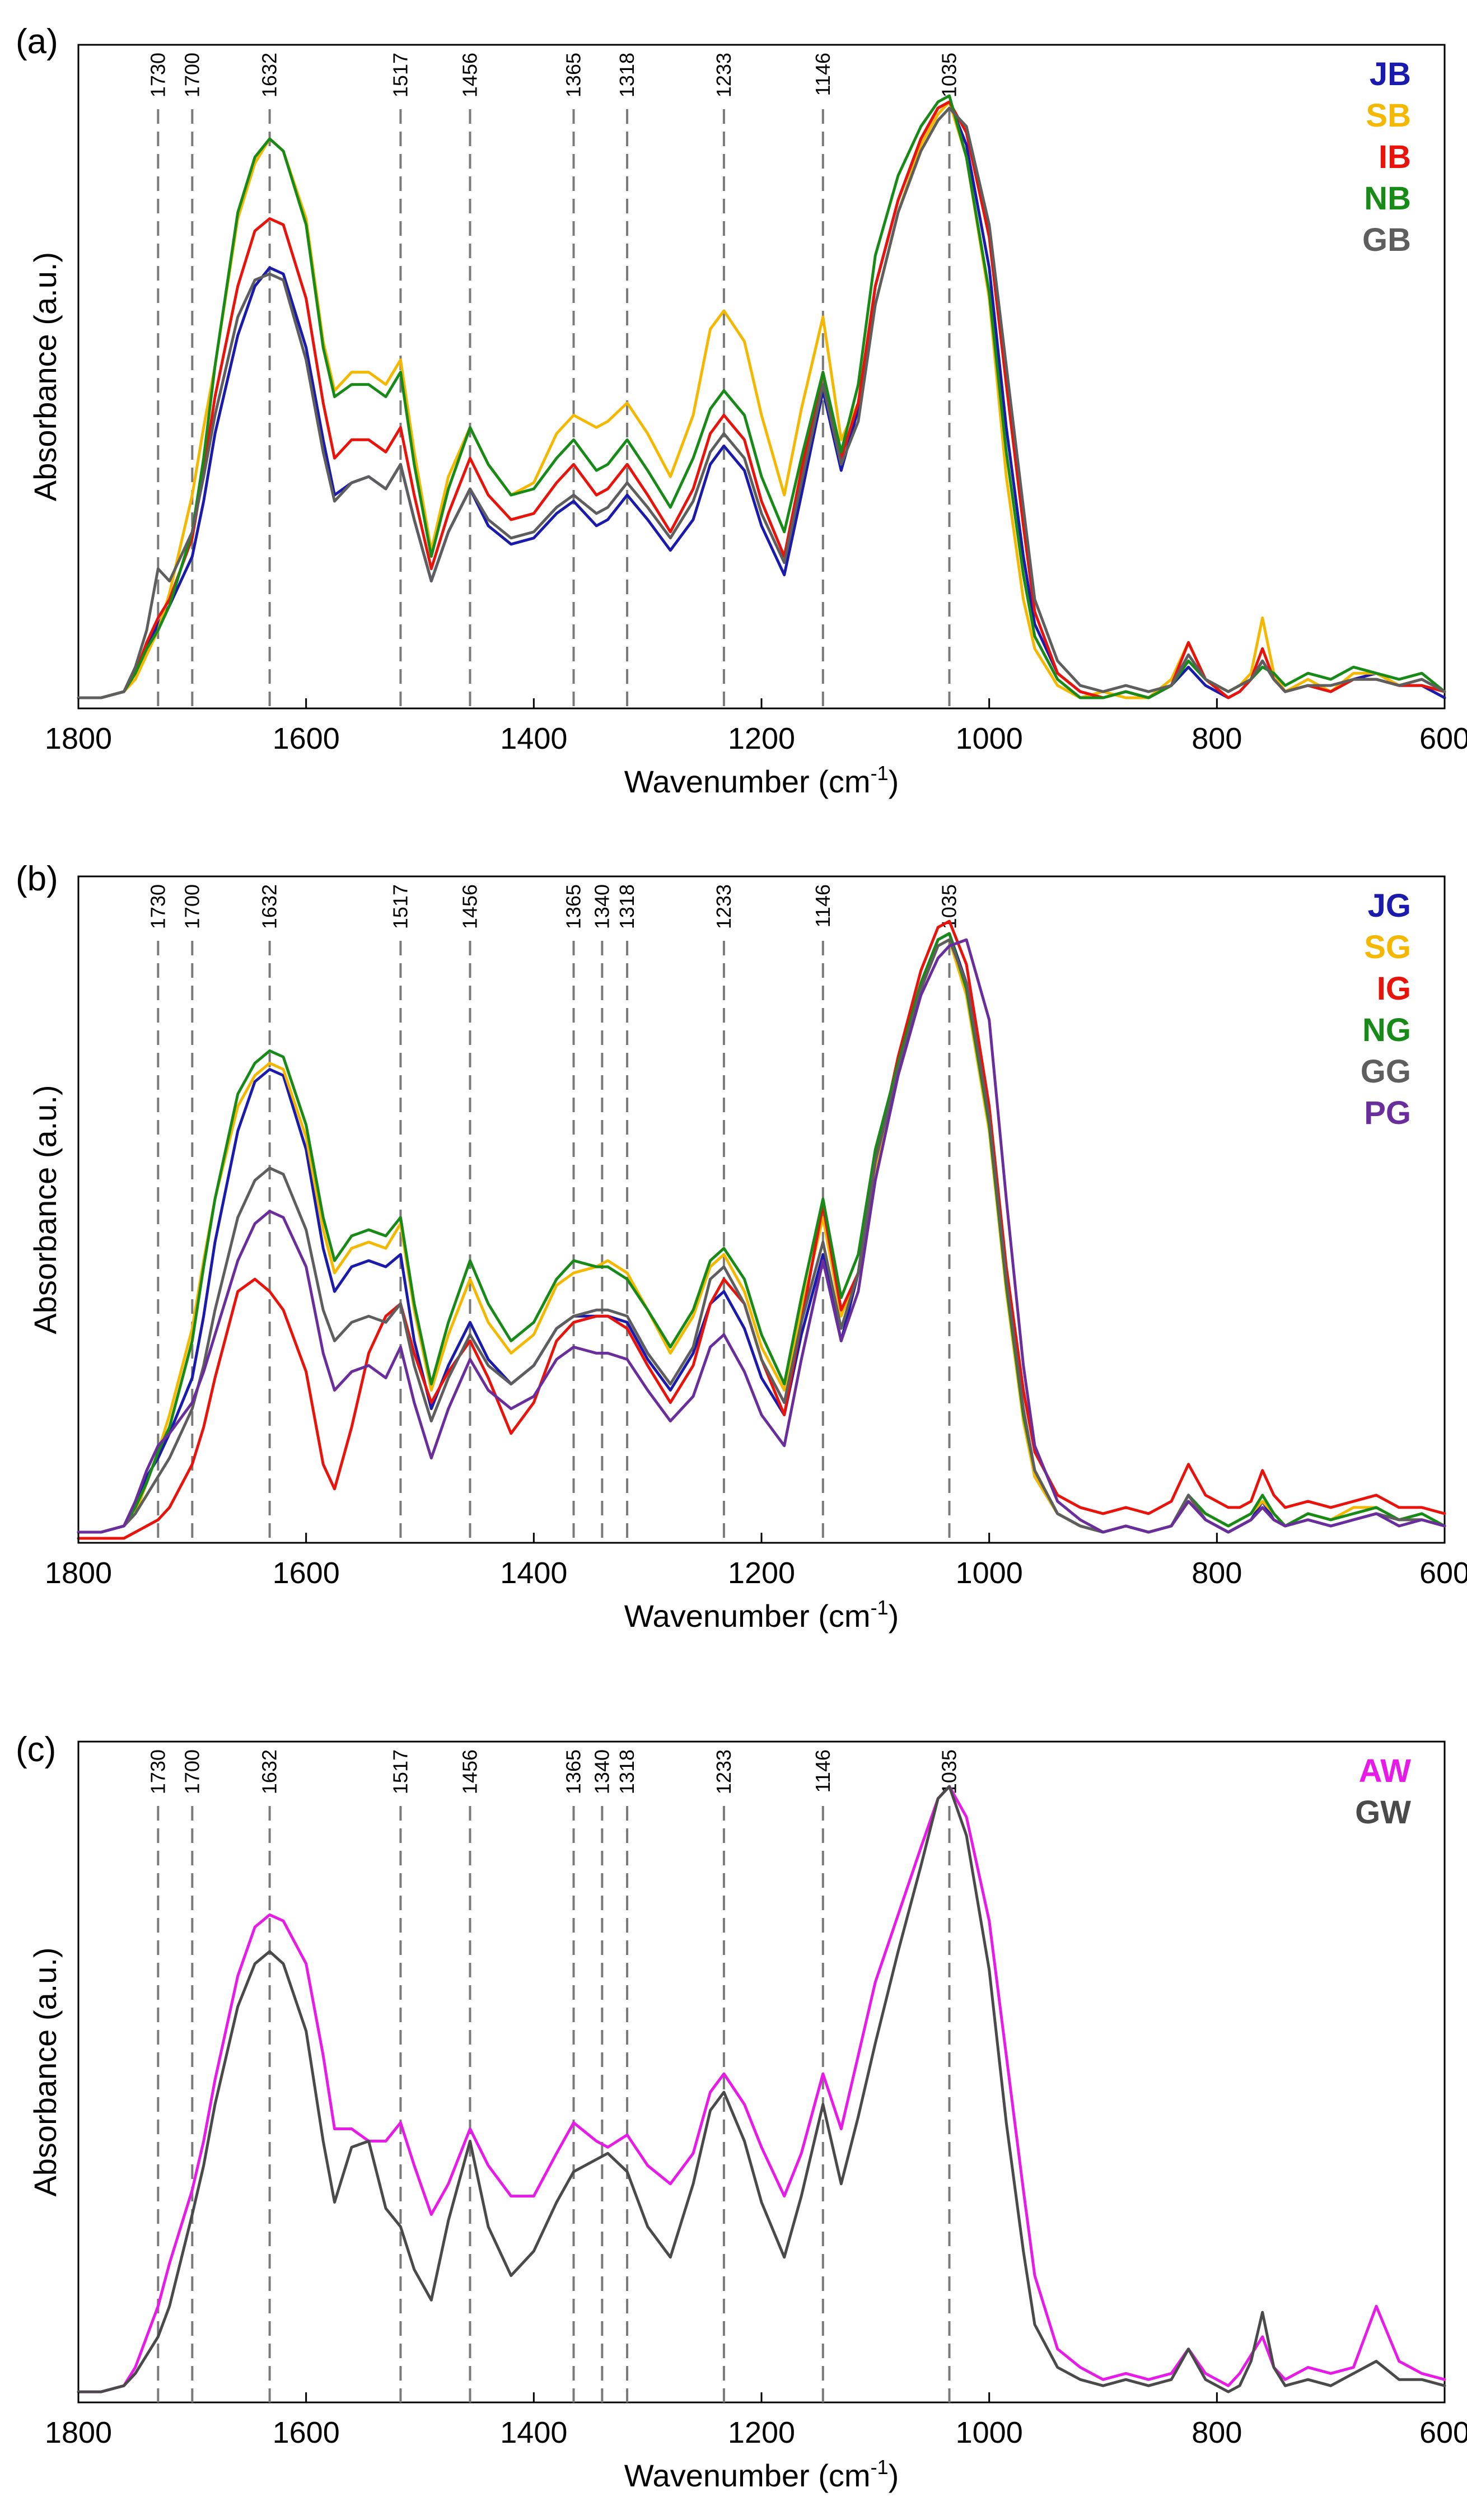  I want to click on legend-entry: NB, so click(1387, 199).